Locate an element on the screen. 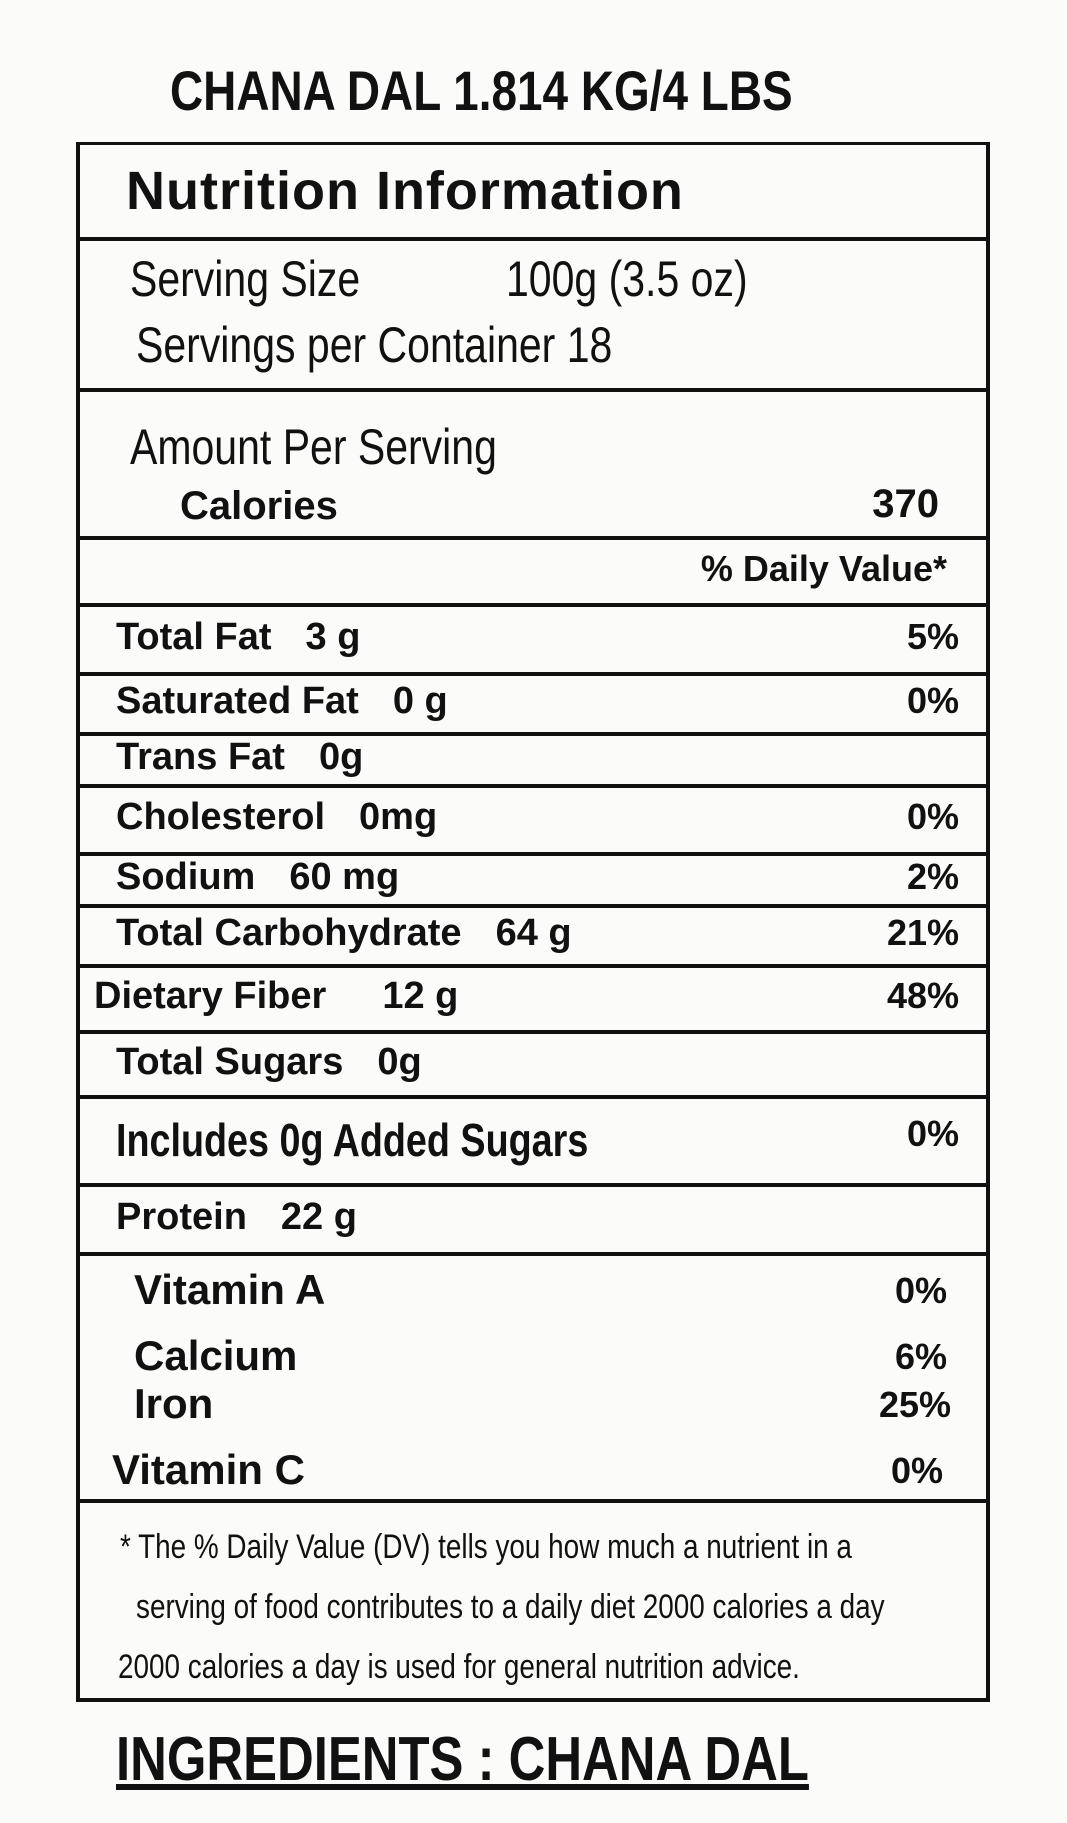 Image resolution: width=1067 pixels, height=1823 pixels. nutrient-name: Sodium is located at coordinates (186, 877).